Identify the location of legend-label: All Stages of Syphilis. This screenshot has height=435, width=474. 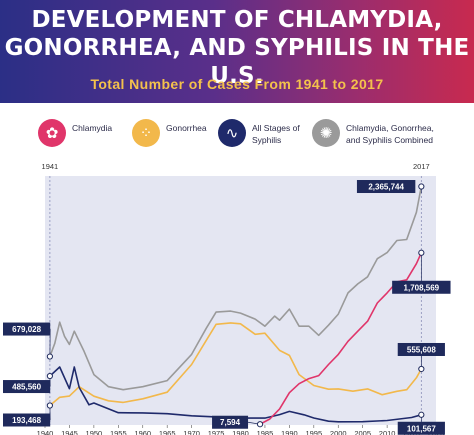
(276, 134).